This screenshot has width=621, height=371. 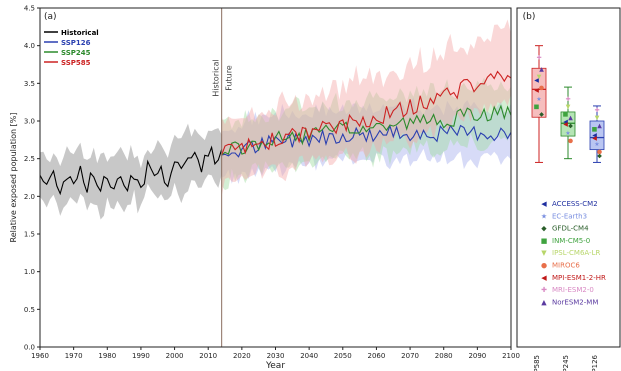 I want to click on x-tick-label: 2020, so click(x=242, y=356).